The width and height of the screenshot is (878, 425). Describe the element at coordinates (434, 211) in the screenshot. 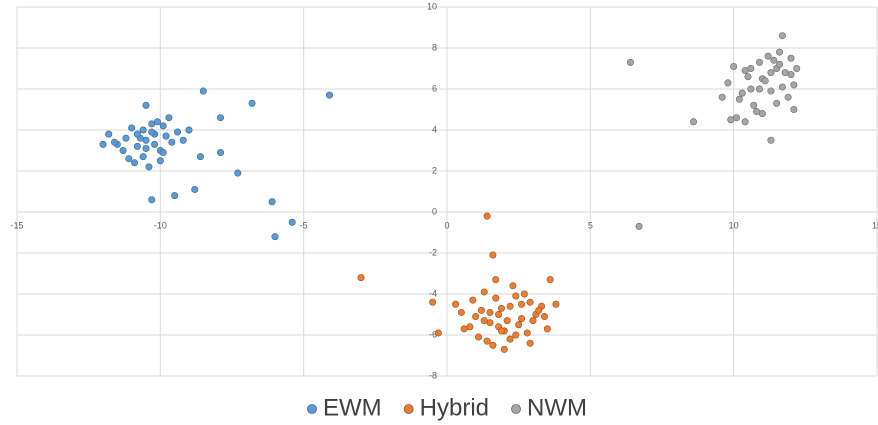

I see `y-tick-label: 0` at that location.